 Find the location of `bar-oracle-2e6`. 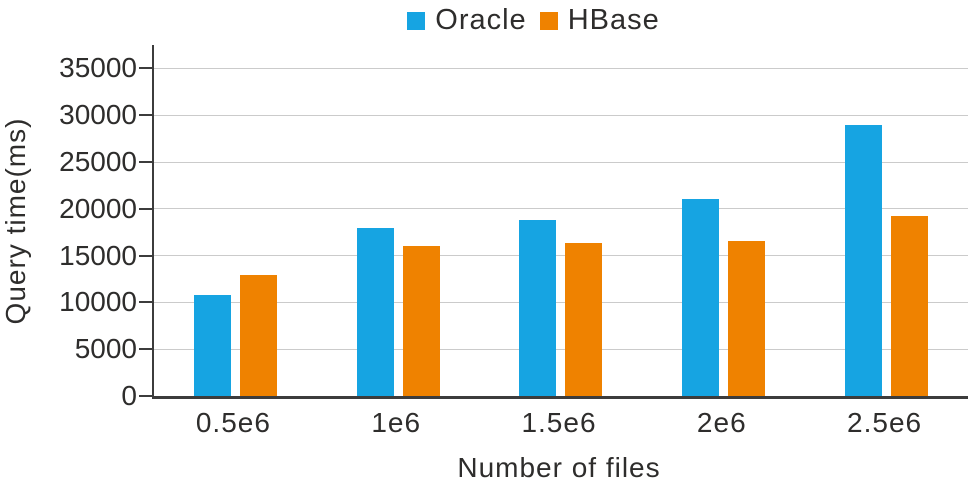

bar-oracle-2e6 is located at coordinates (701, 297).